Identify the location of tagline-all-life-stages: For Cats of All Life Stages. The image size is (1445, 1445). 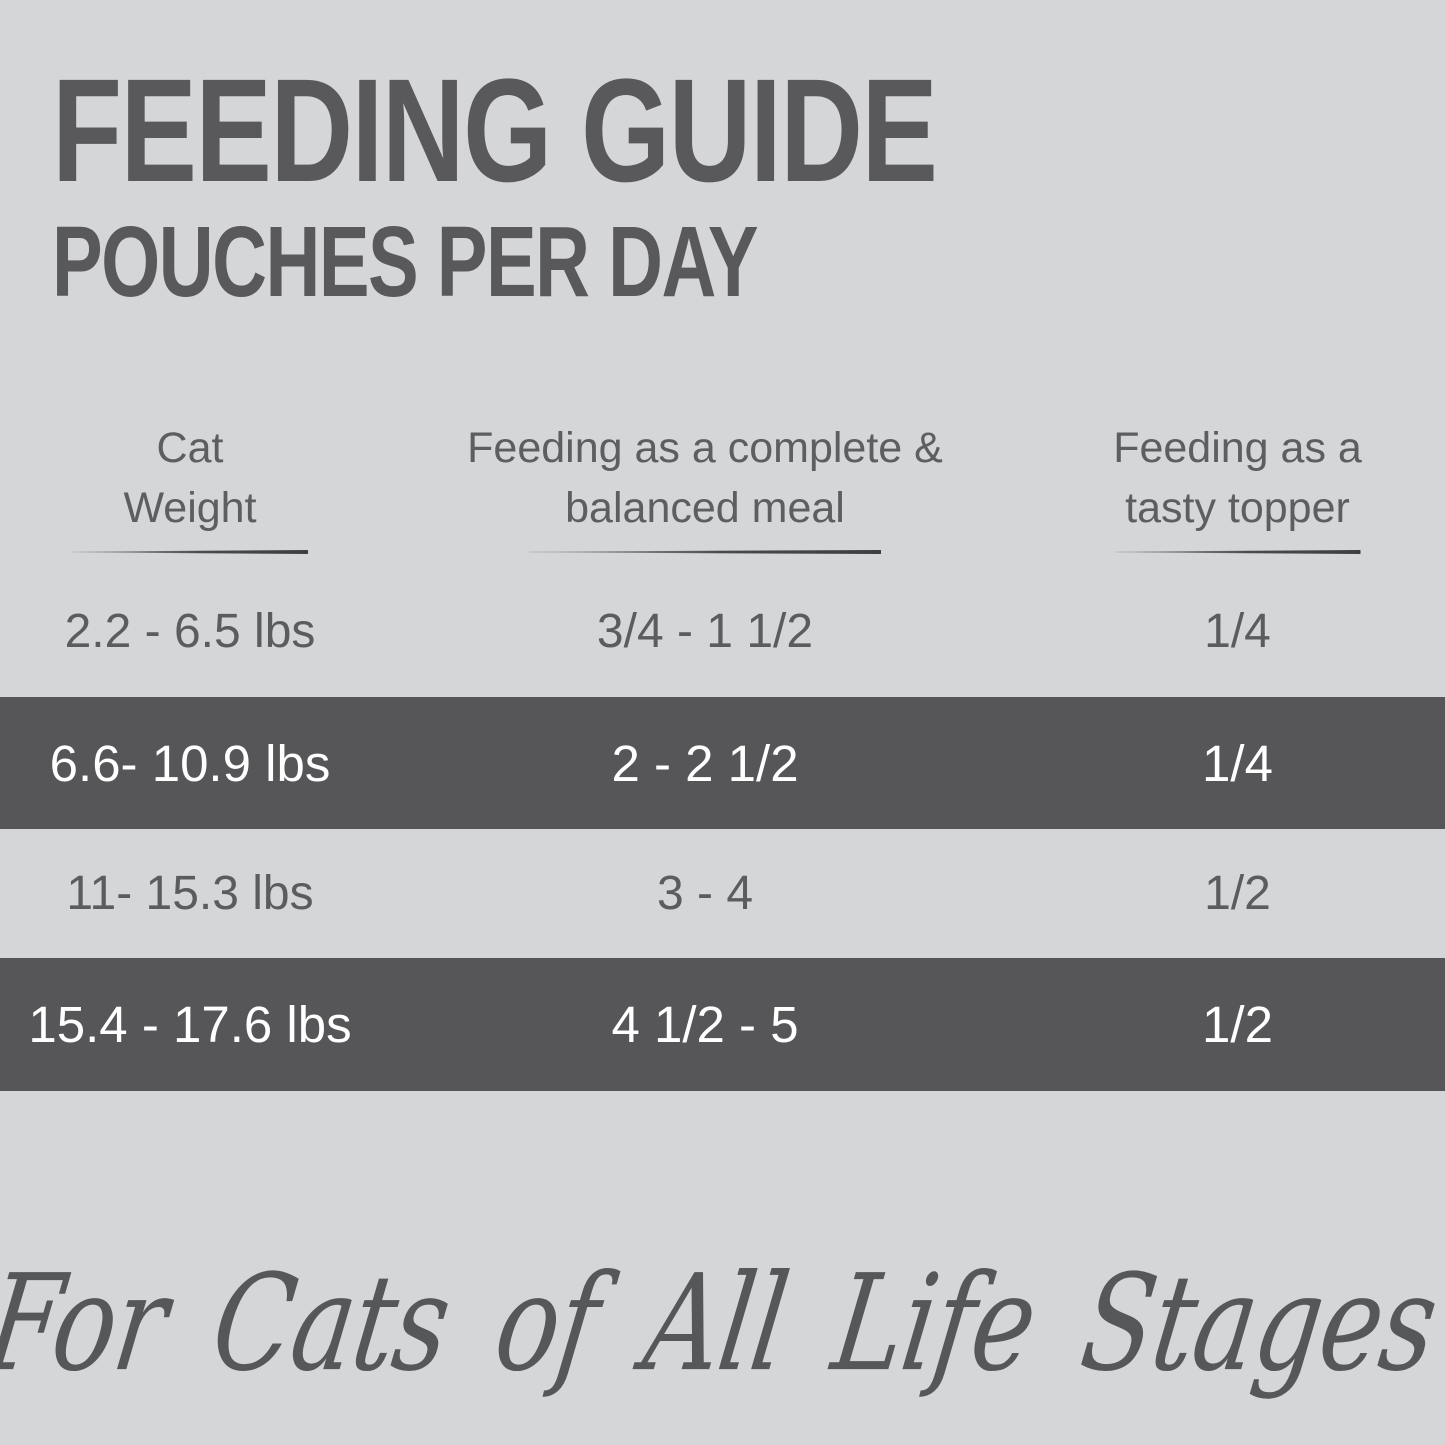
(722, 1323).